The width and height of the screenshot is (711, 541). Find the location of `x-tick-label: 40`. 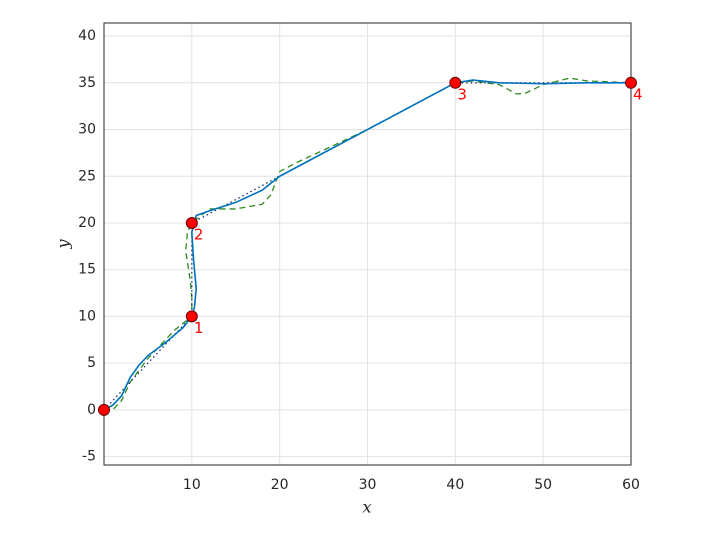

x-tick-label: 40 is located at coordinates (455, 485).